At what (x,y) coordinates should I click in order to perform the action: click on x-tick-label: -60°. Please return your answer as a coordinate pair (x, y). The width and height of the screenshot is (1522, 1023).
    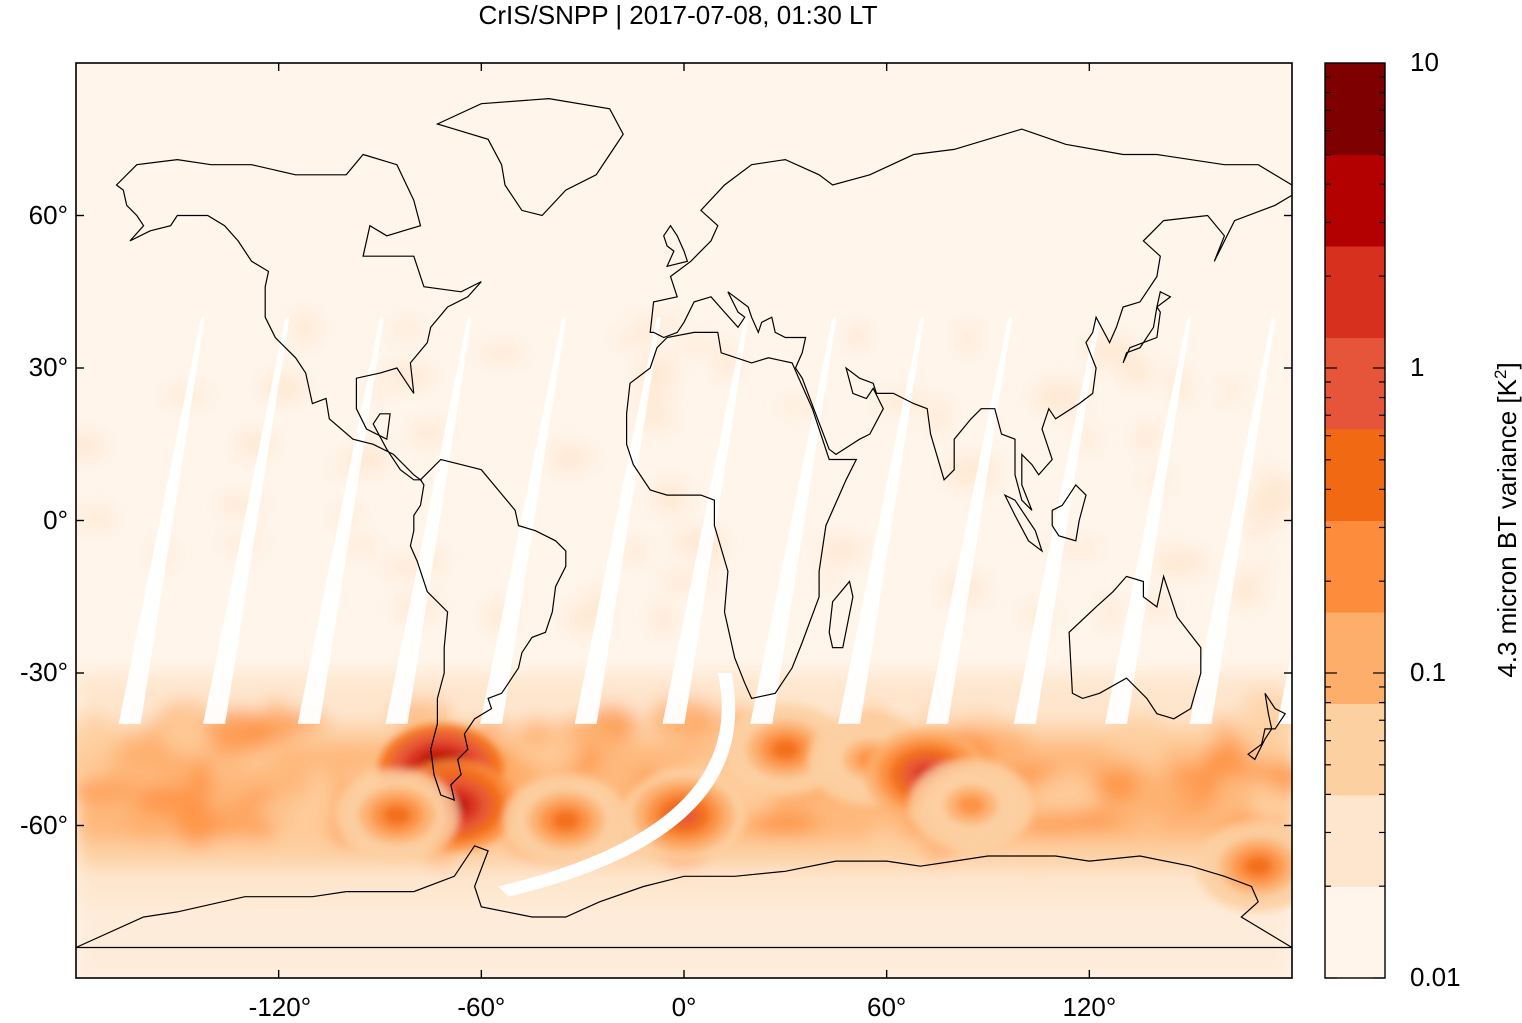
    Looking at the image, I should click on (481, 1007).